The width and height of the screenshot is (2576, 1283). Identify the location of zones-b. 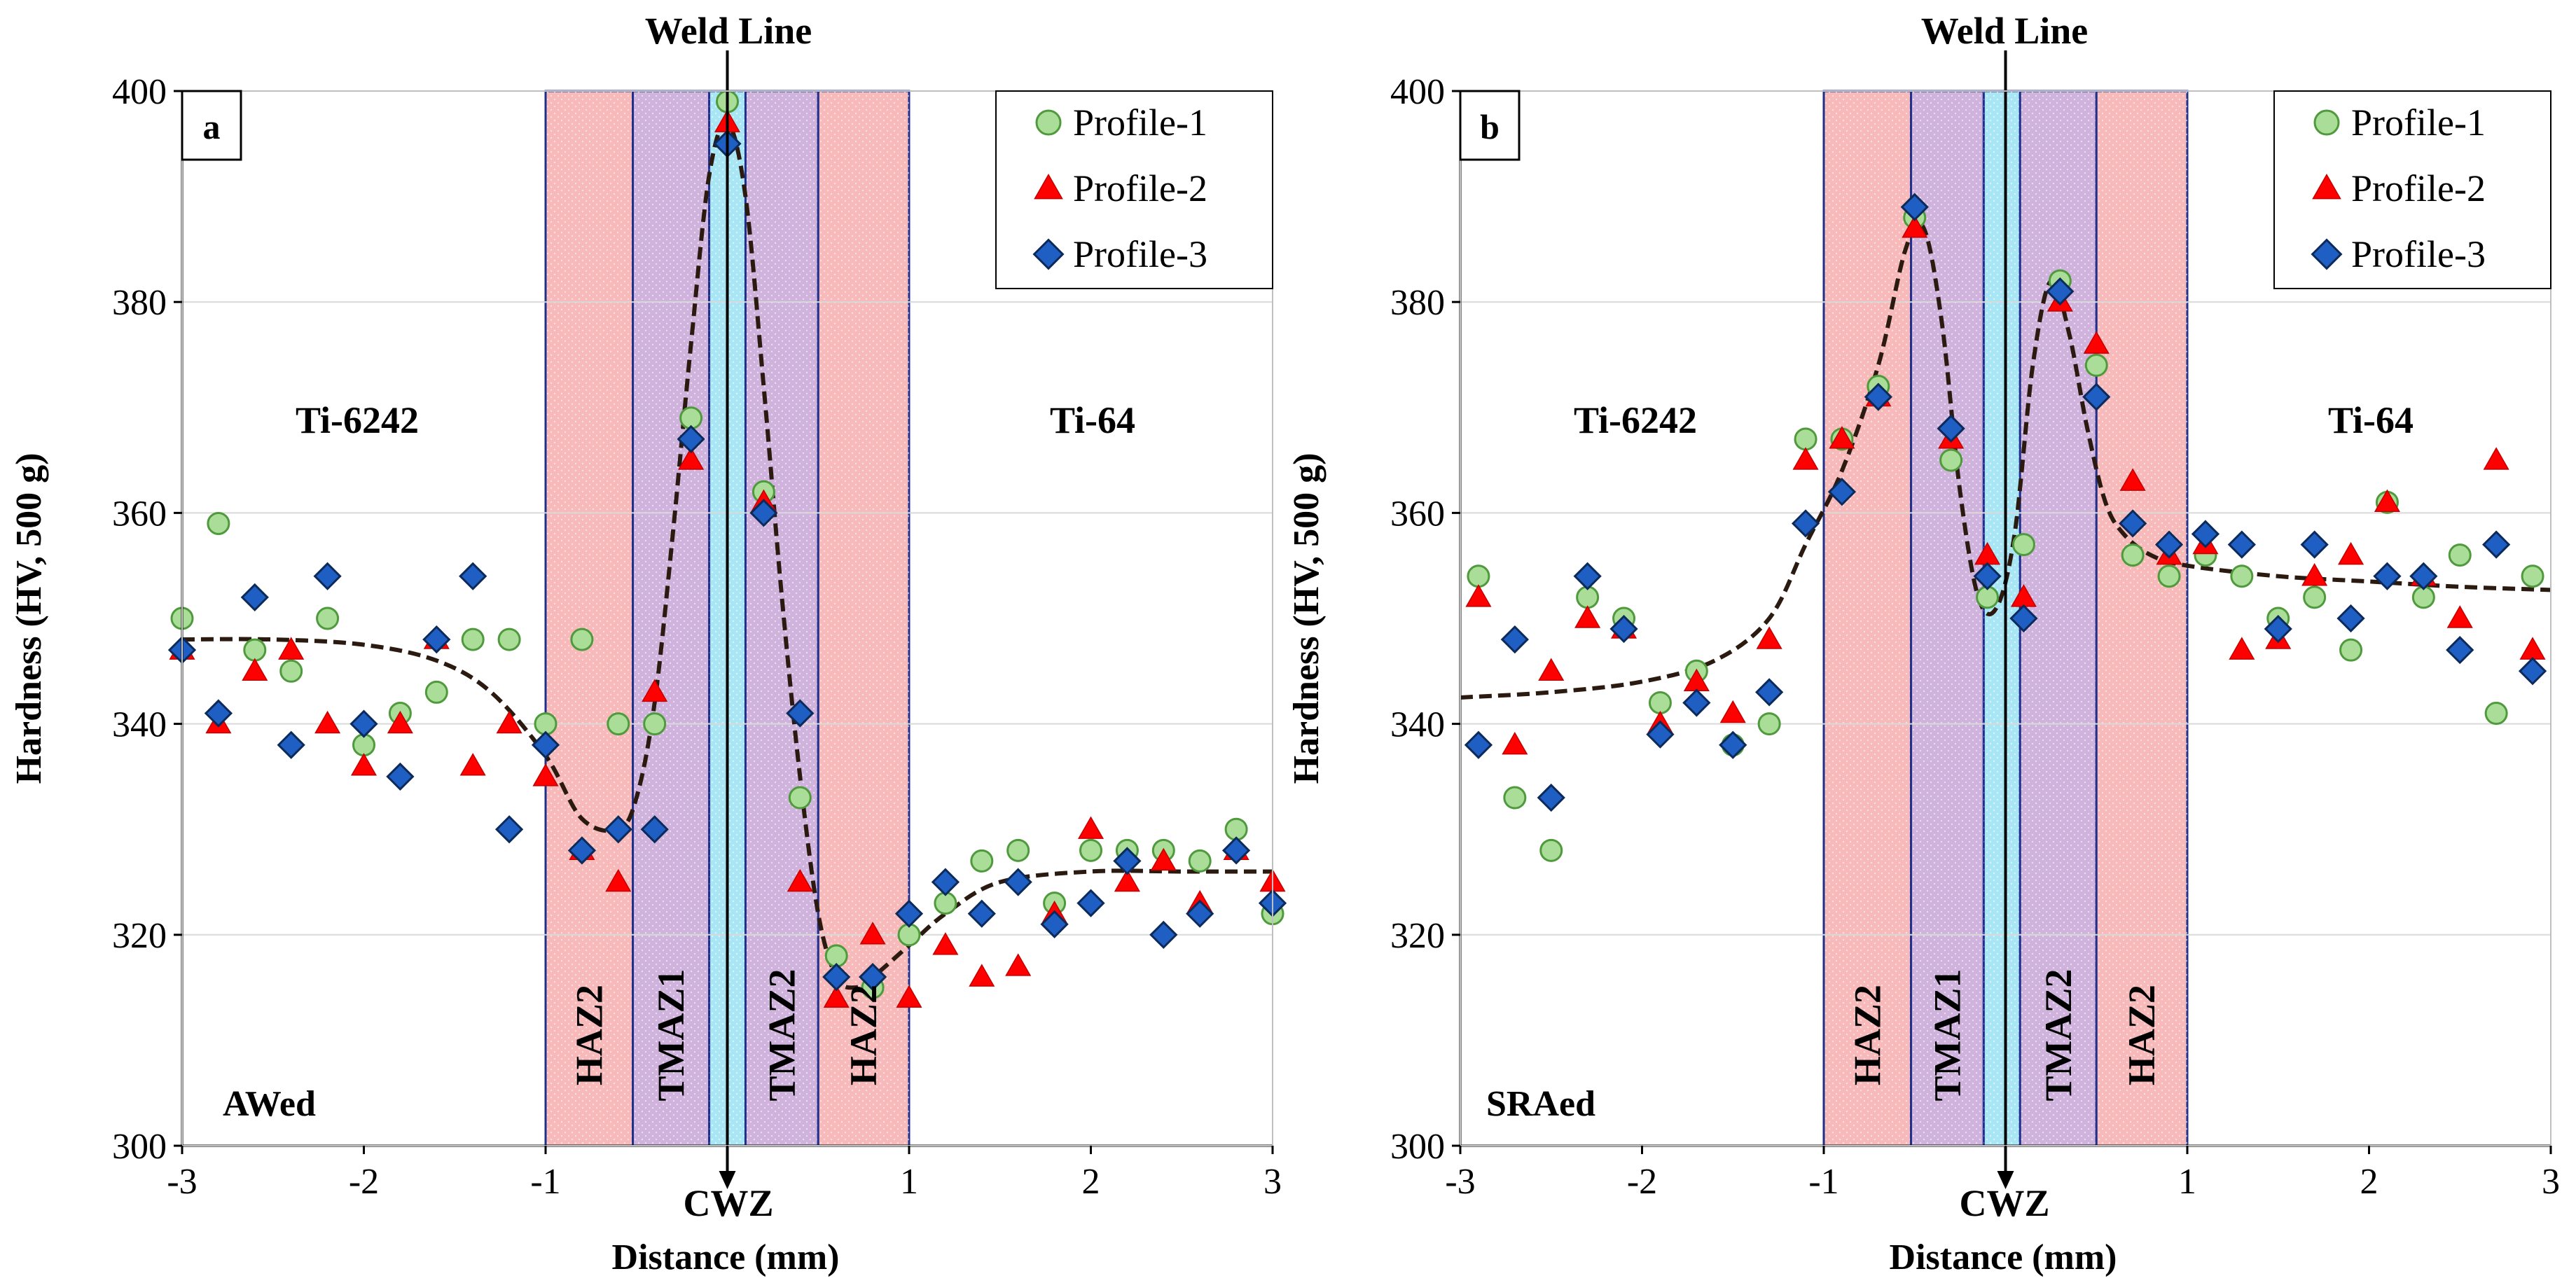
(2006, 618).